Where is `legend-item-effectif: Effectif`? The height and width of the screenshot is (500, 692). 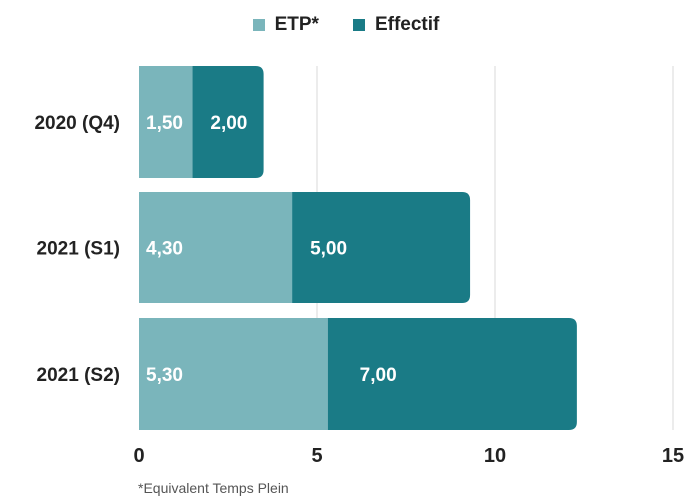
legend-item-effectif: Effectif is located at coordinates (396, 25).